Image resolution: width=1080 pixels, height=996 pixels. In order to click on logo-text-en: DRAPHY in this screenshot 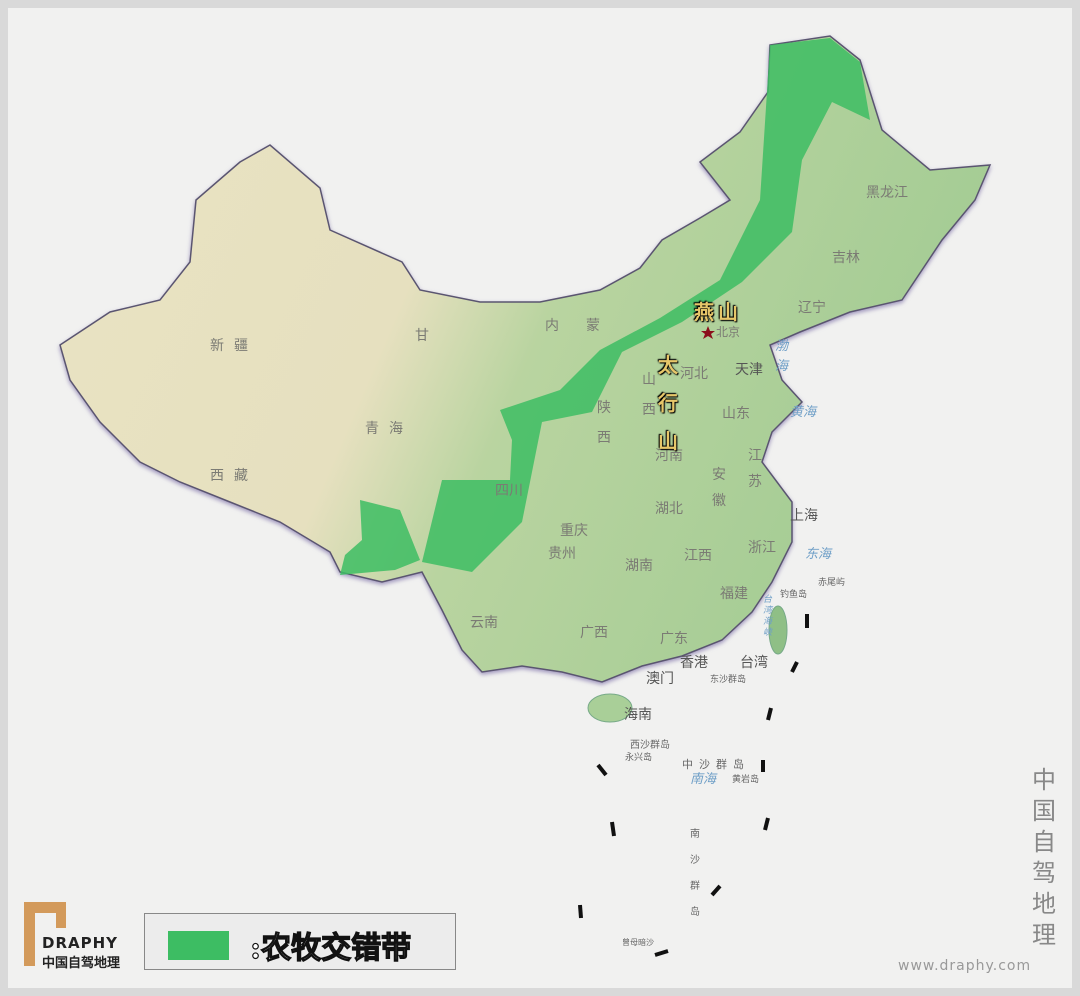, I will do `click(80, 943)`.